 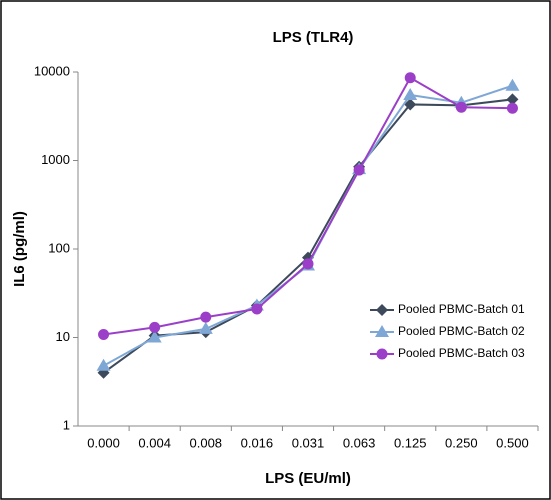 What do you see at coordinates (461, 331) in the screenshot?
I see `legend-label: Pooled PBMC-Batch 02` at bounding box center [461, 331].